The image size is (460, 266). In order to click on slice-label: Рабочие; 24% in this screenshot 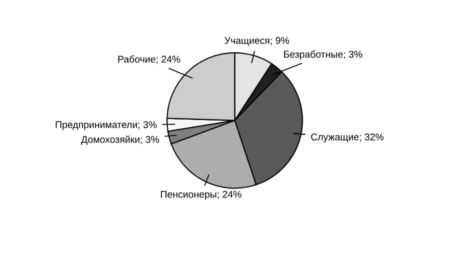, I will do `click(149, 59)`.